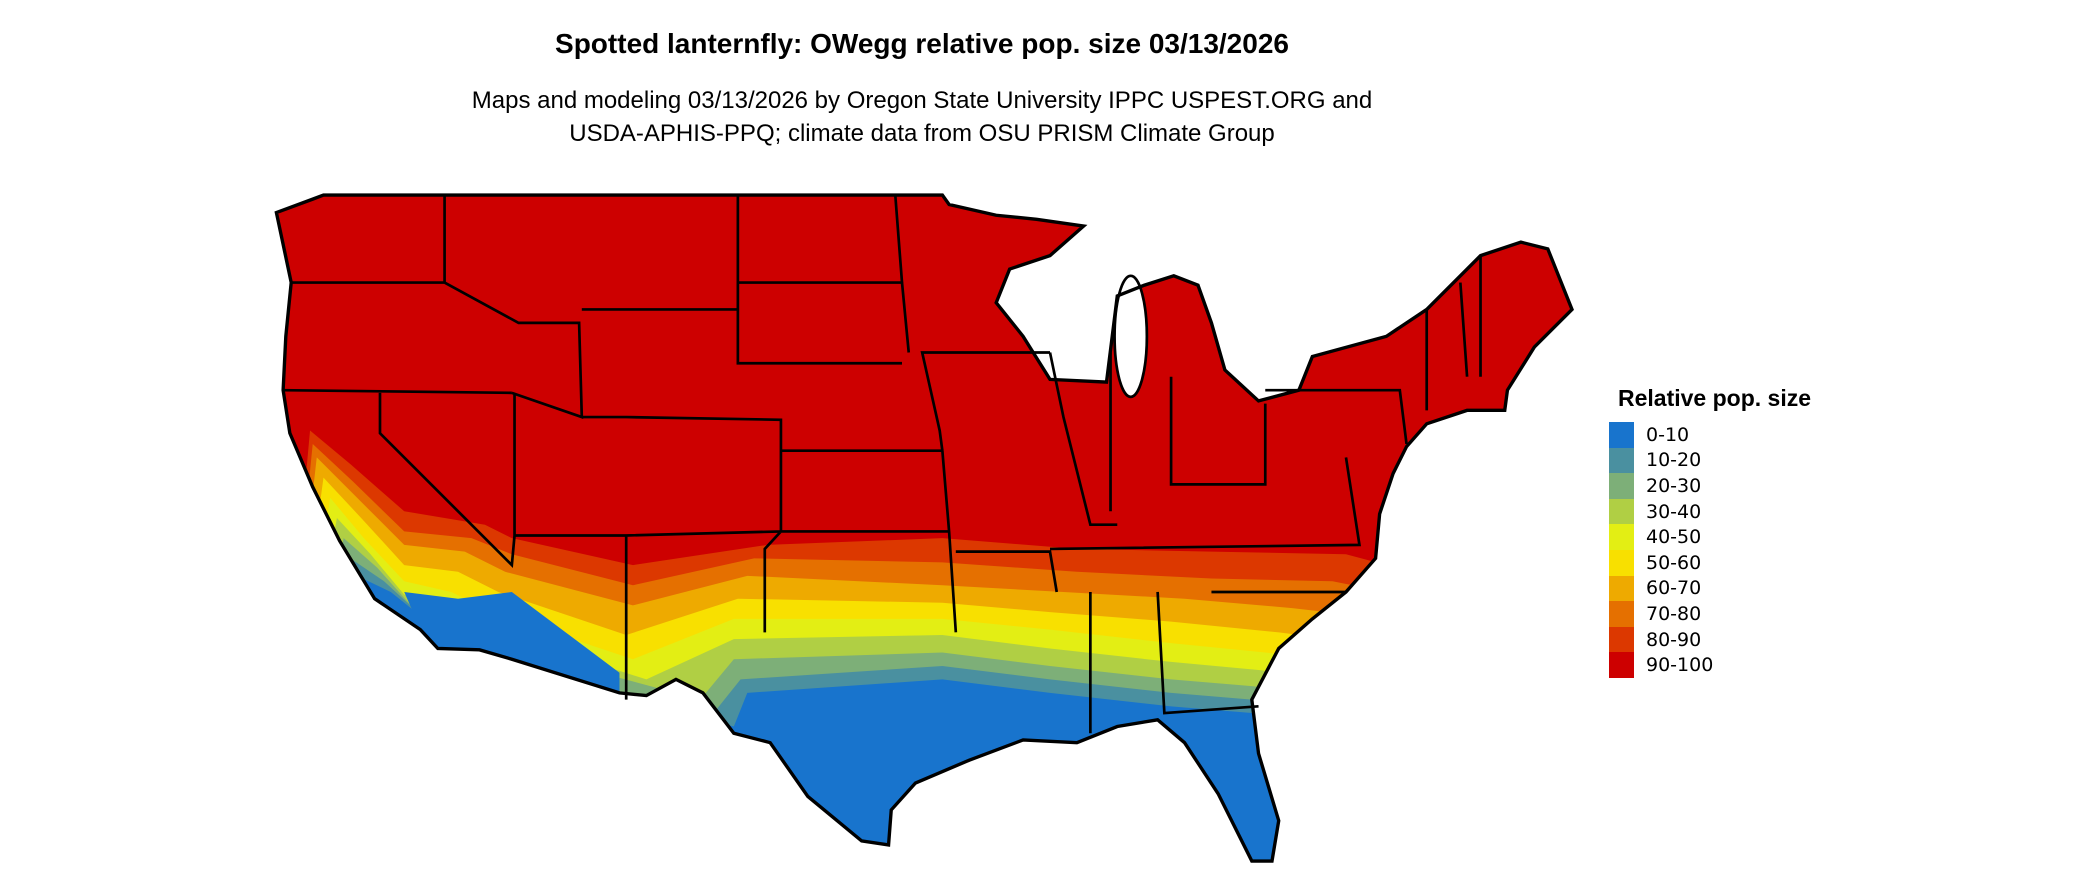 Image resolution: width=2100 pixels, height=892 pixels. I want to click on legend-item: 90-100, so click(1710, 665).